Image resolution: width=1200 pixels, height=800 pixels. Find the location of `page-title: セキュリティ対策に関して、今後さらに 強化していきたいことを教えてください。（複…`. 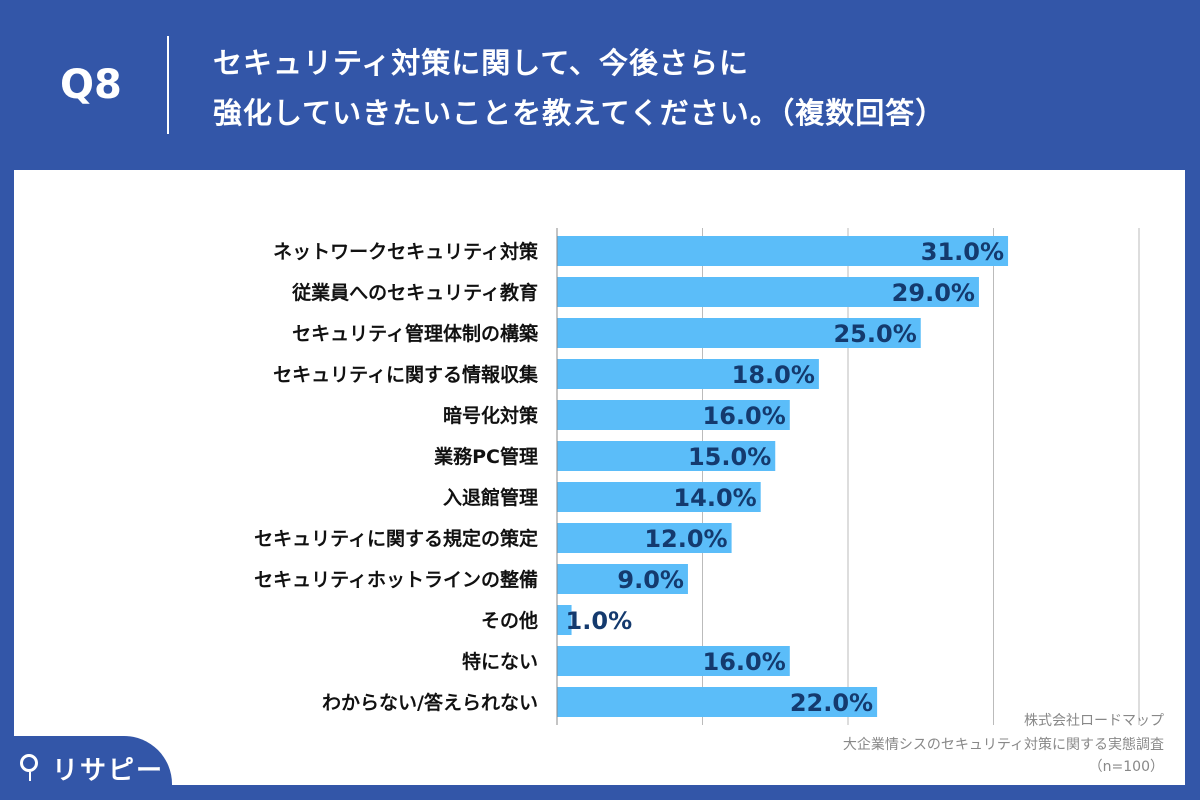

page-title: セキュリティ対策に関して、今後さらに 強化していきたいことを教えてください。（複… is located at coordinates (579, 88).